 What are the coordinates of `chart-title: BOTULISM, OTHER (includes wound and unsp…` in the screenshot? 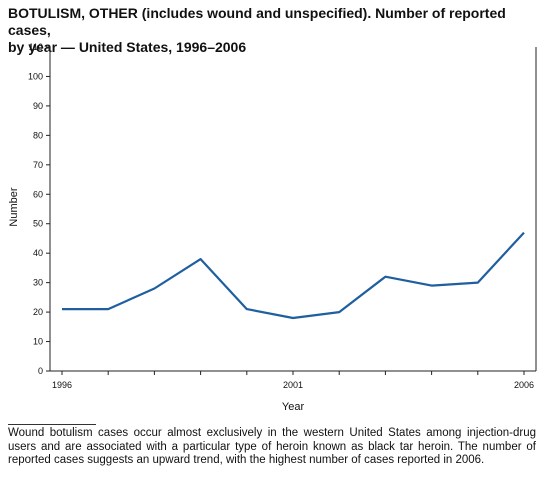 It's located at (274, 30).